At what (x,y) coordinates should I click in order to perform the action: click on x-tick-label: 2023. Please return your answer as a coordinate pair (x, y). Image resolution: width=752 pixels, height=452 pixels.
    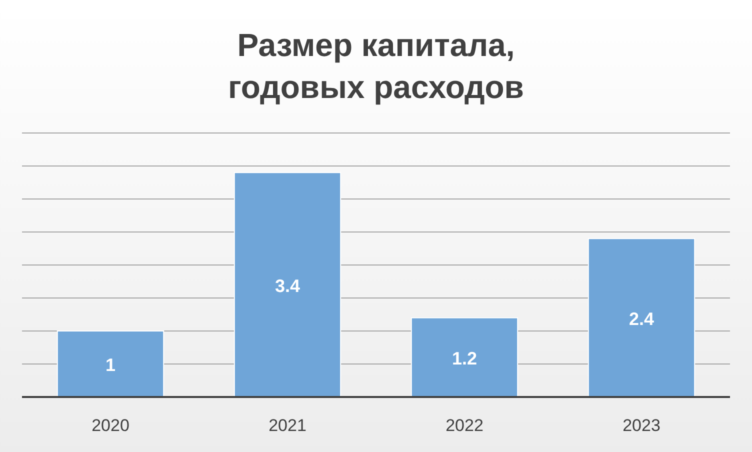
    Looking at the image, I should click on (641, 425).